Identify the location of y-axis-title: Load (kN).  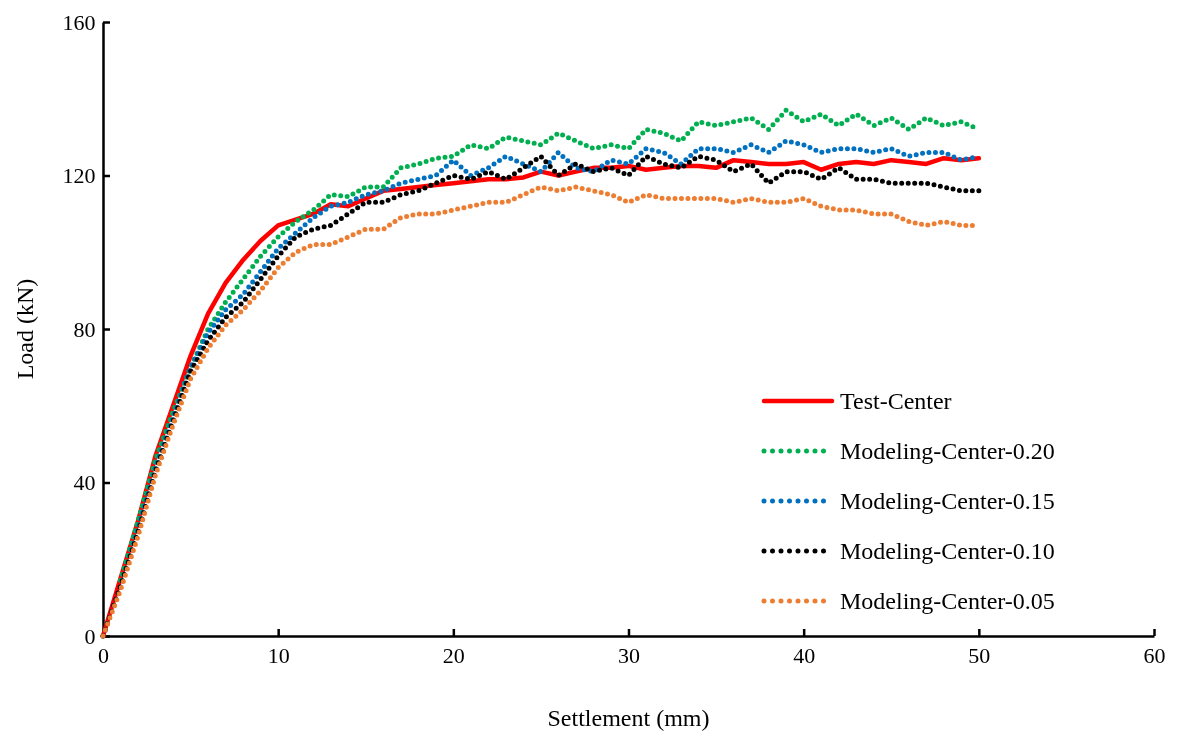
(25, 329).